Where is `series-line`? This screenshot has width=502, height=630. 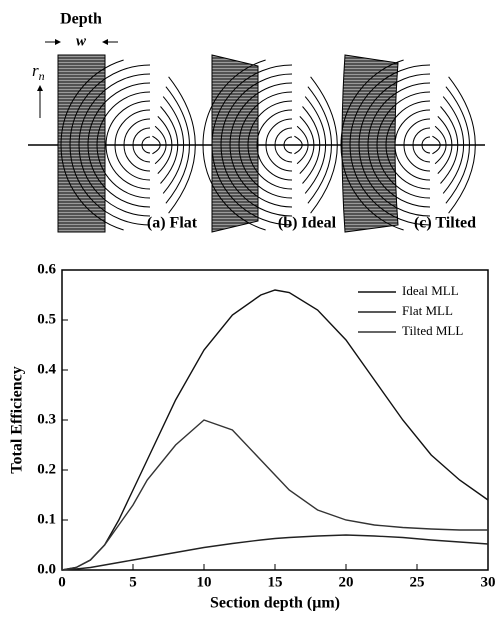 series-line is located at coordinates (275, 552).